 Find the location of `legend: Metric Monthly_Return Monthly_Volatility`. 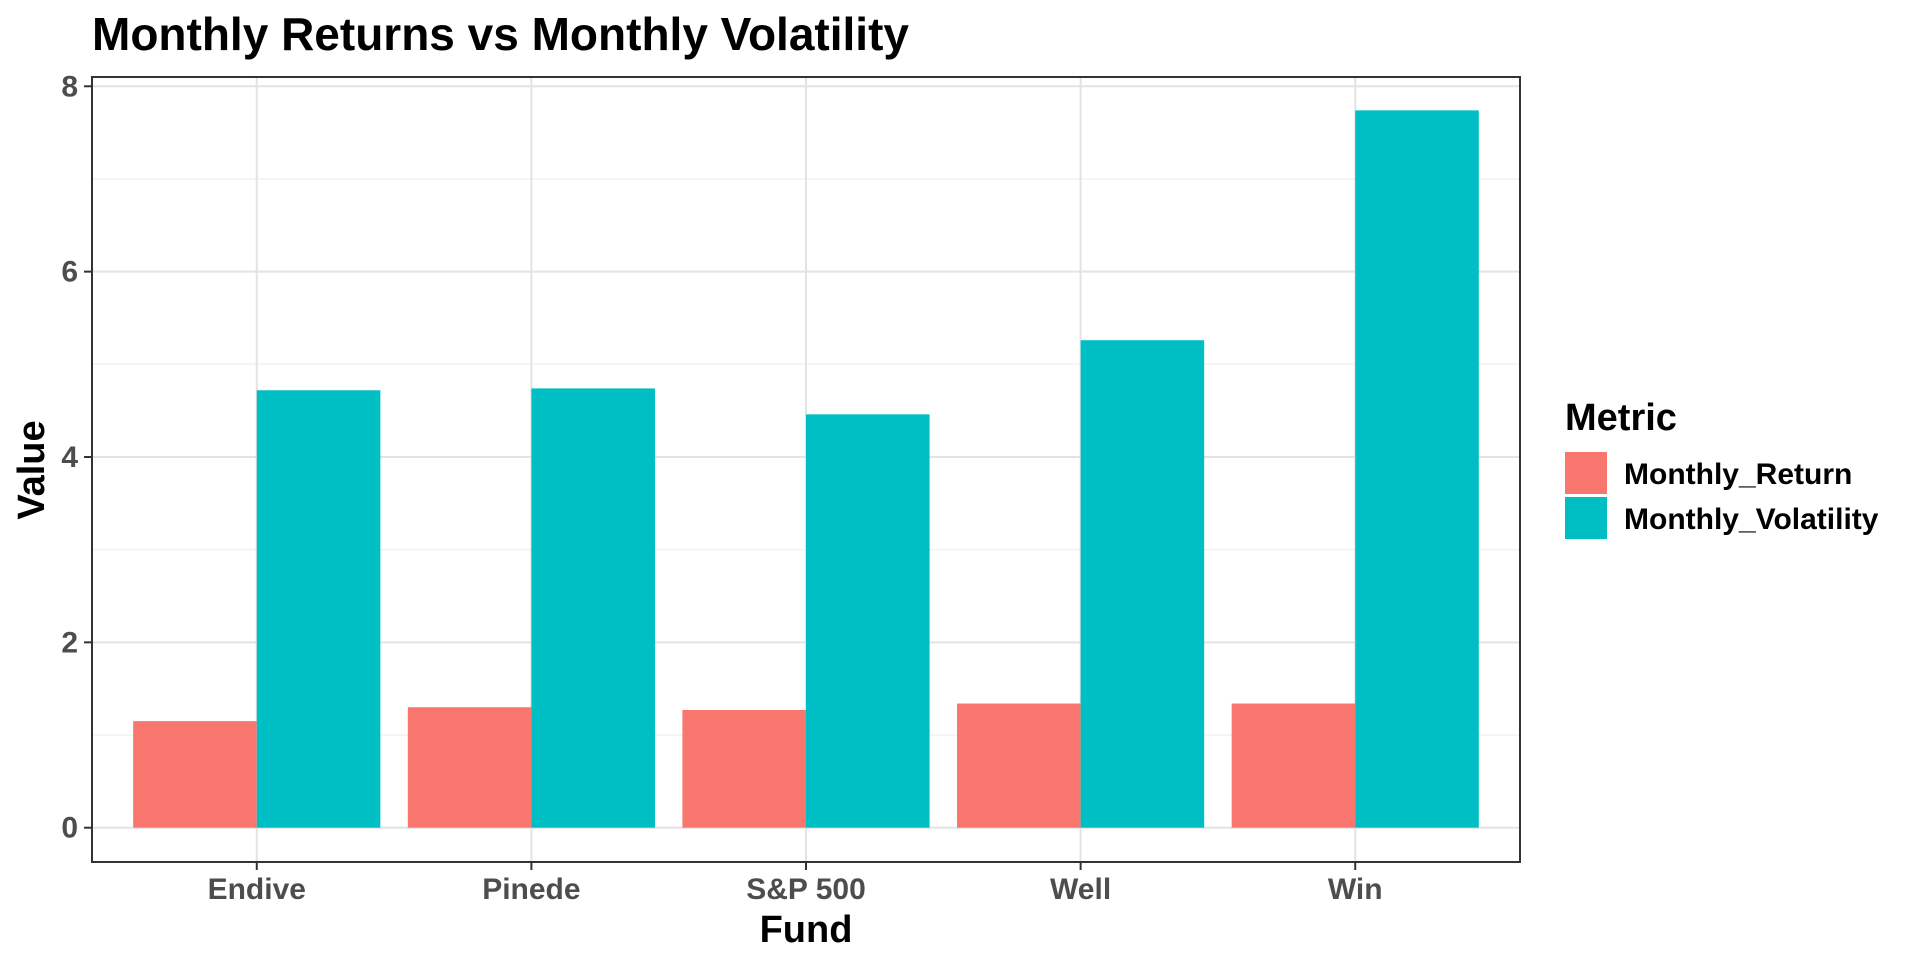

legend: Metric Monthly_Return Monthly_Volatility is located at coordinates (1722, 468).